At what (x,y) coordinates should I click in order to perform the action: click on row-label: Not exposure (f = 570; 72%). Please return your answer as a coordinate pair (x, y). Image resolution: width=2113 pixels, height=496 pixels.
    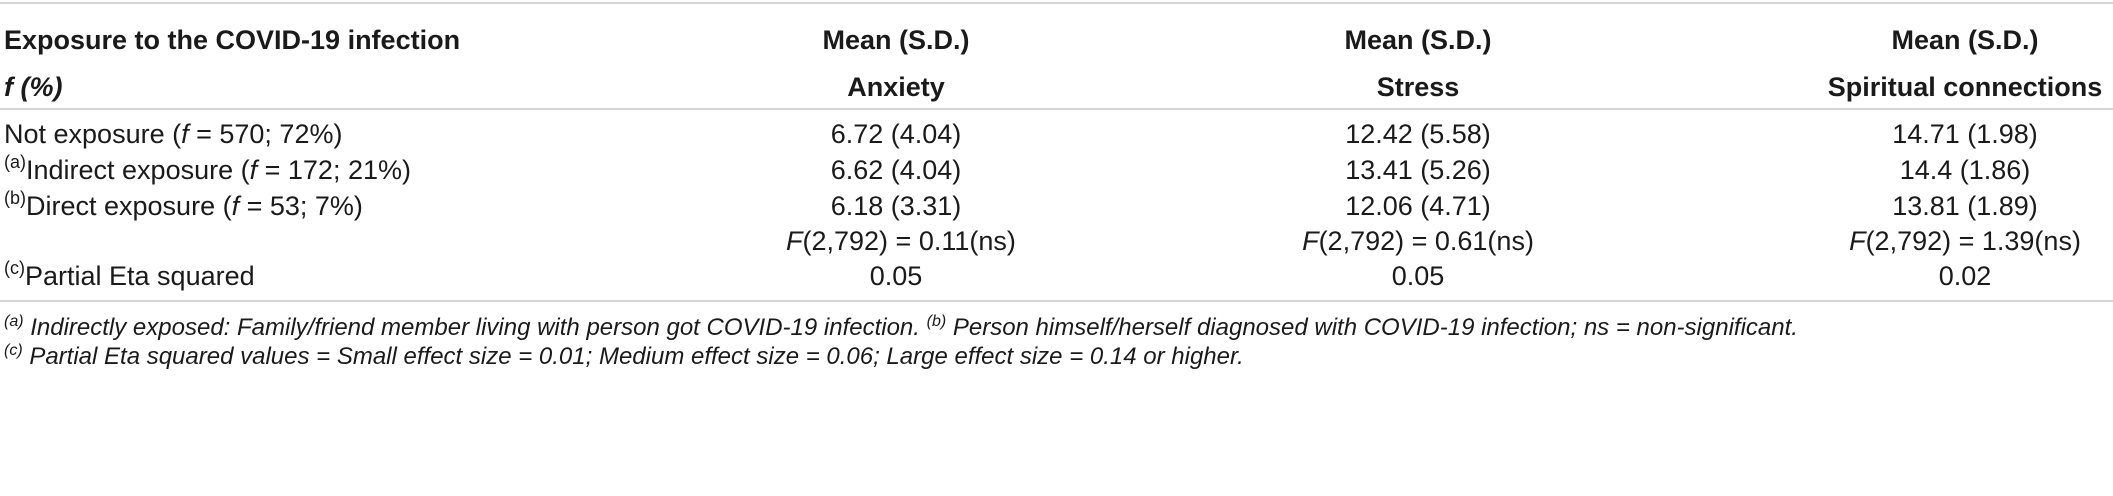
    Looking at the image, I should click on (173, 134).